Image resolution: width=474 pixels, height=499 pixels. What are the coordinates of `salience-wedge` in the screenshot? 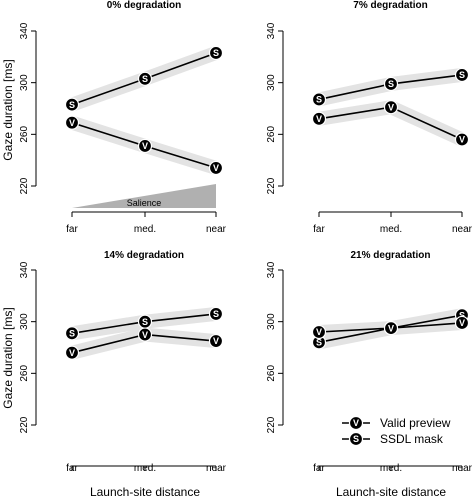 It's located at (144, 196).